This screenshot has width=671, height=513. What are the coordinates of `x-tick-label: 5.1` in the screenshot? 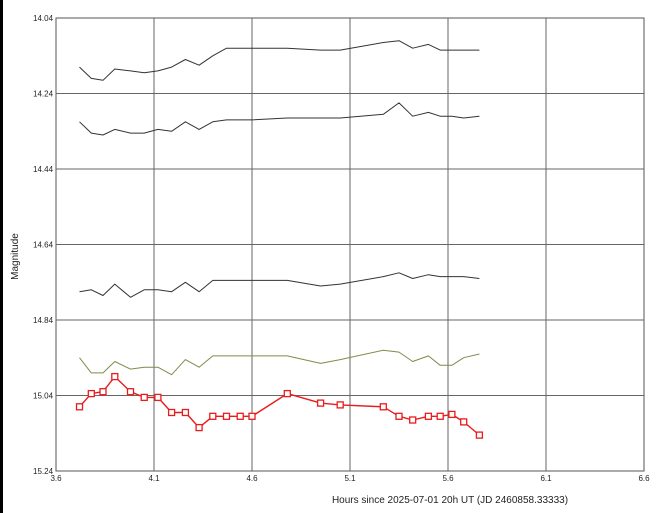 It's located at (350, 478).